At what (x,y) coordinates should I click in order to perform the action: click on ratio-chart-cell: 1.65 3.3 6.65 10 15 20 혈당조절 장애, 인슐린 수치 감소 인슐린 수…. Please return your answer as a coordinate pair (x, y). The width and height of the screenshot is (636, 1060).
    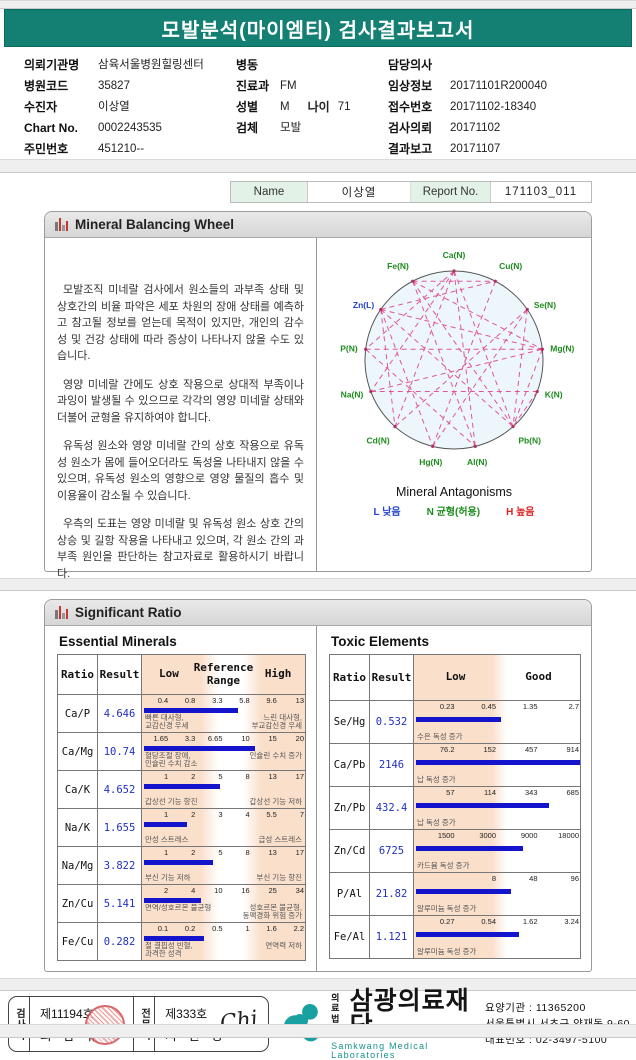
    Looking at the image, I should click on (223, 751).